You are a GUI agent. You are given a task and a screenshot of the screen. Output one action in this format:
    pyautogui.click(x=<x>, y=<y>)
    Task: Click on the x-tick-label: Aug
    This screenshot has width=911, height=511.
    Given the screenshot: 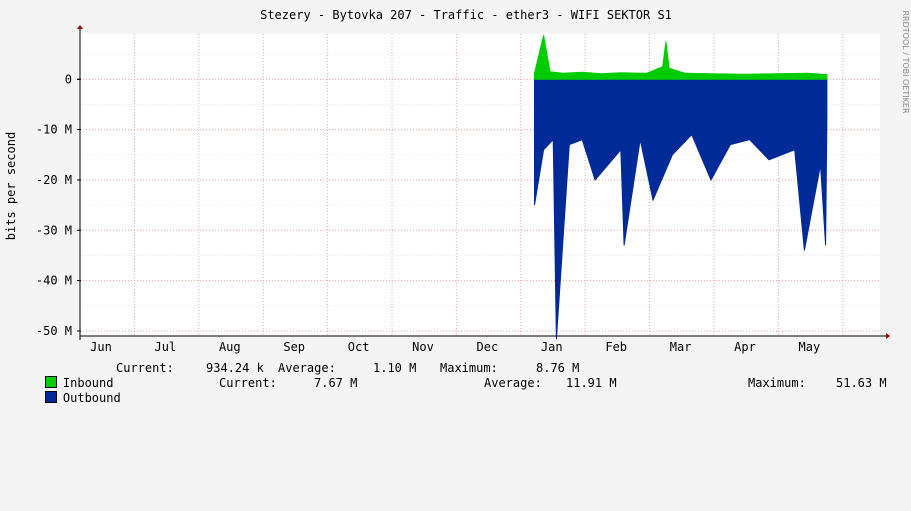 What is the action you would take?
    pyautogui.click(x=230, y=347)
    